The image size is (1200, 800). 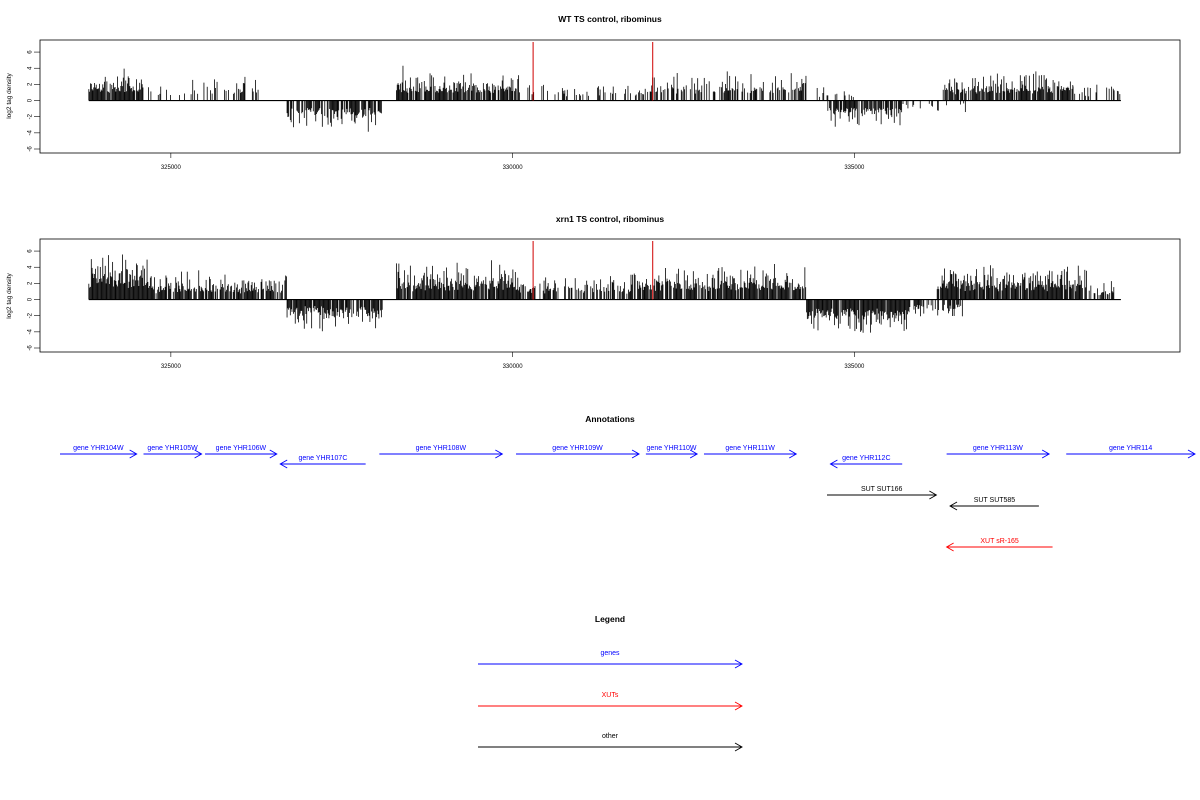 I want to click on legend-items: genes XUTs other, so click(x=610, y=701).